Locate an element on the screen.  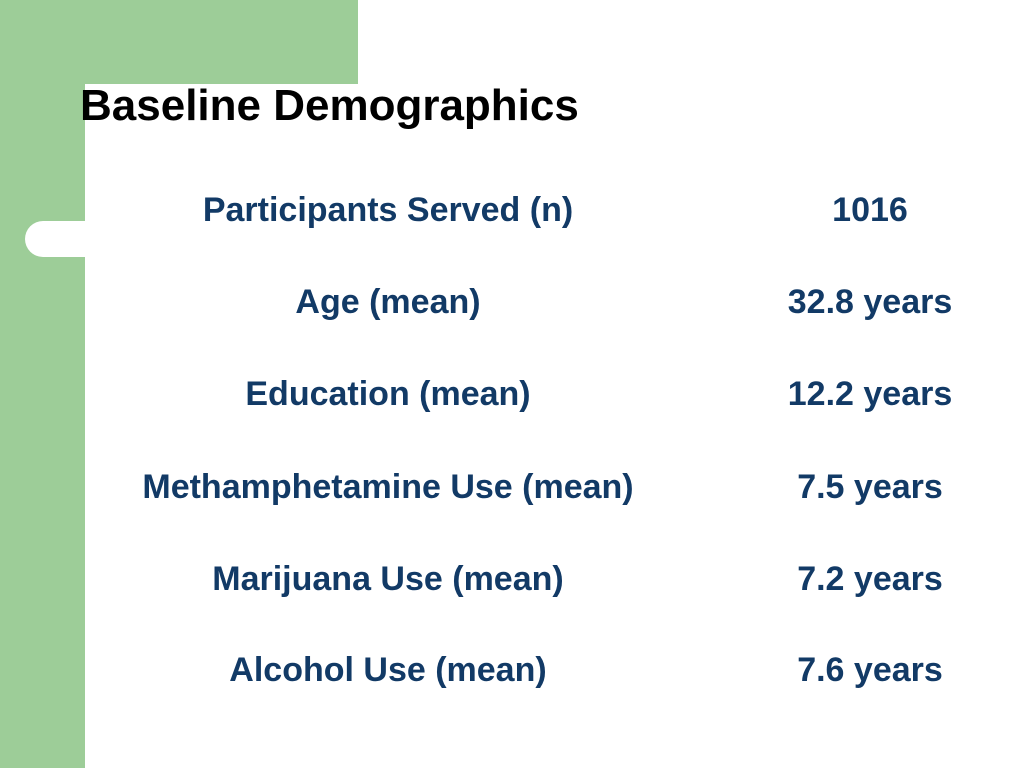
row-value: 1016 is located at coordinates (870, 210).